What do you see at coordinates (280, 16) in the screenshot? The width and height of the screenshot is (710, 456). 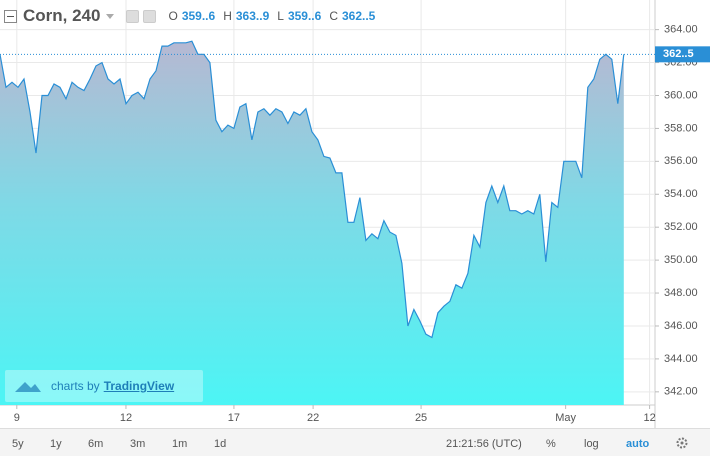 I see `ohlc-key: L` at bounding box center [280, 16].